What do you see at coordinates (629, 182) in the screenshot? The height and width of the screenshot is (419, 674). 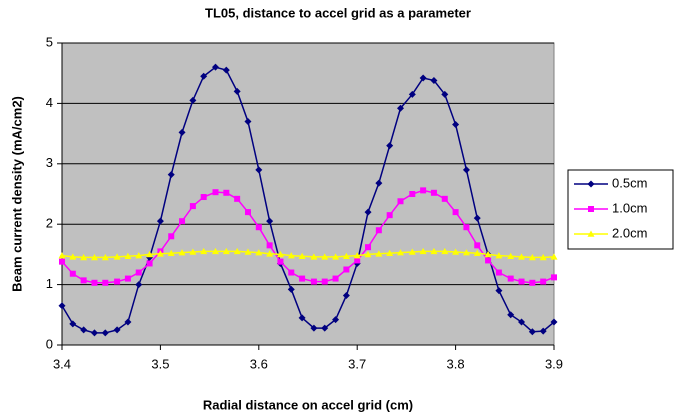 I see `legend-label: 0.5cm` at bounding box center [629, 182].